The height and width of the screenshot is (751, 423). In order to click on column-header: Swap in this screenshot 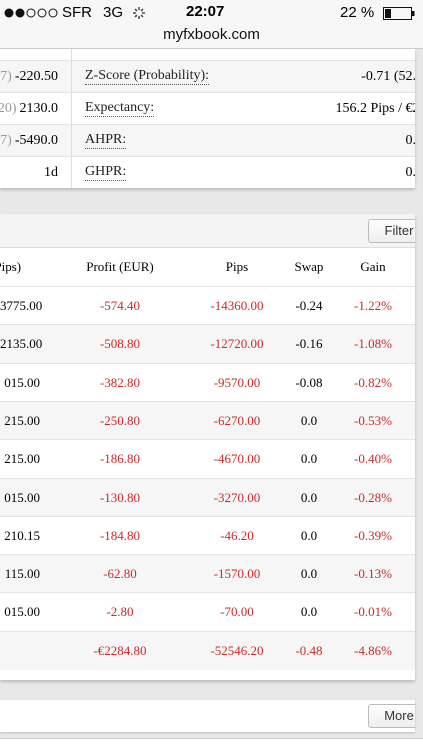, I will do `click(309, 266)`.